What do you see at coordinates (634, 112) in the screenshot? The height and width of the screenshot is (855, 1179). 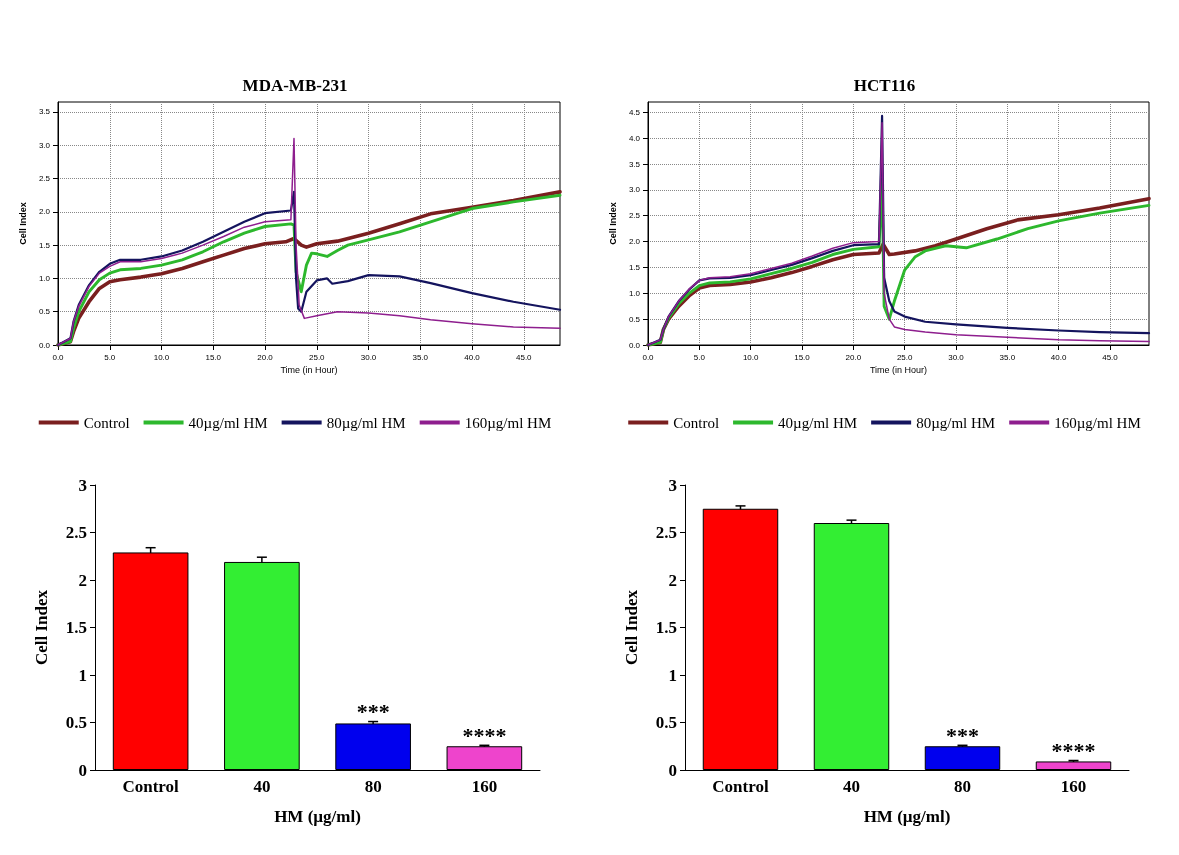 I see `y-tick-label: 4.5` at bounding box center [634, 112].